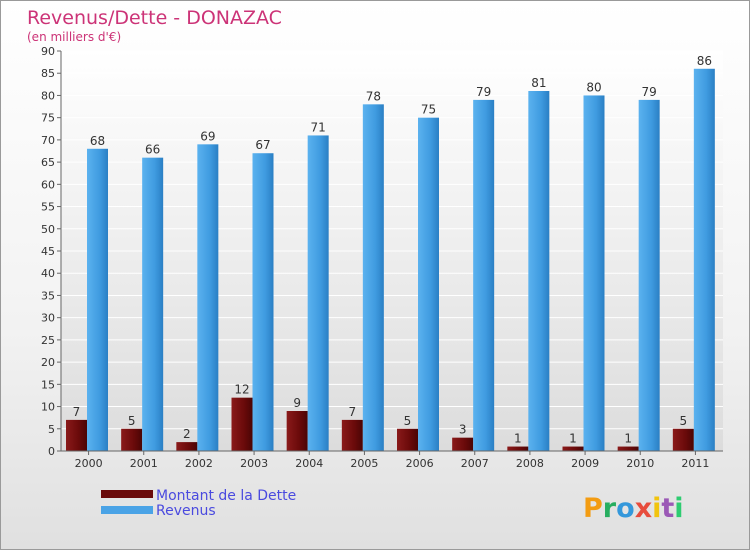 The width and height of the screenshot is (750, 551). I want to click on y-axis-ticks: 0 5 10 15 20 25 30 35 40 45 50 55 60 65 70 75 80 85 90, so click(51, 251).